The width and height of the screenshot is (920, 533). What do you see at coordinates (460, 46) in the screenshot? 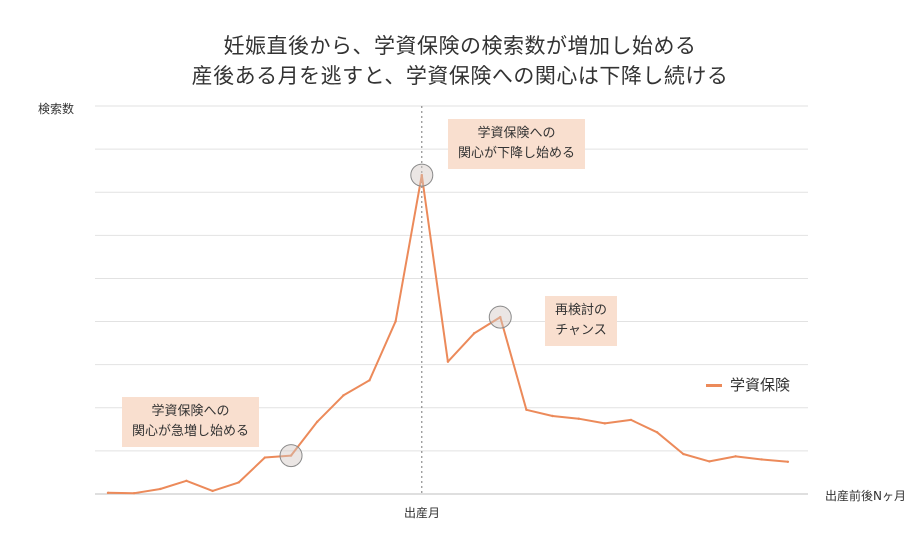
I see `chart-title-line1: 妊娠直後から、学資保険の検索数が増加し始める` at bounding box center [460, 46].